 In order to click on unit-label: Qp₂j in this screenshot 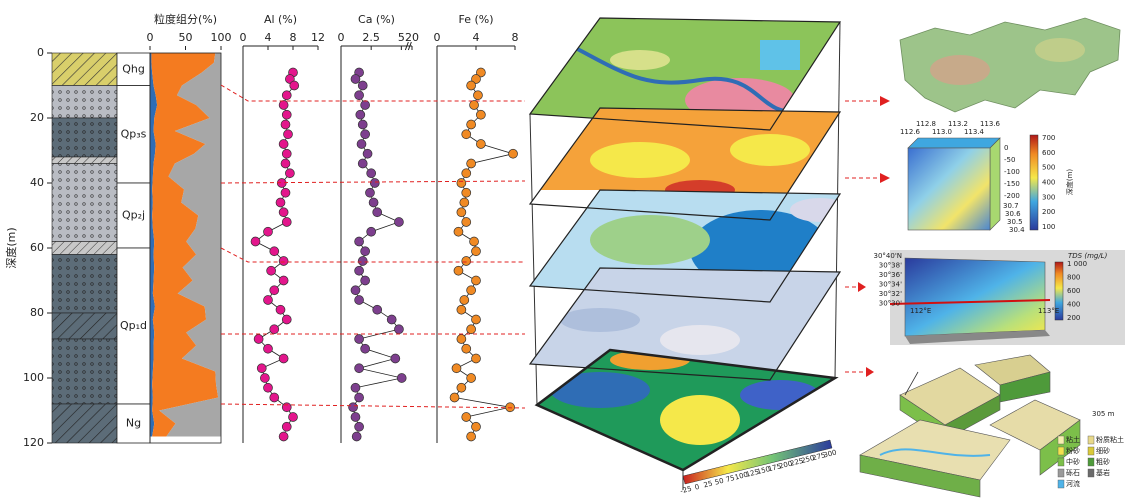, I will do `click(133, 215)`.